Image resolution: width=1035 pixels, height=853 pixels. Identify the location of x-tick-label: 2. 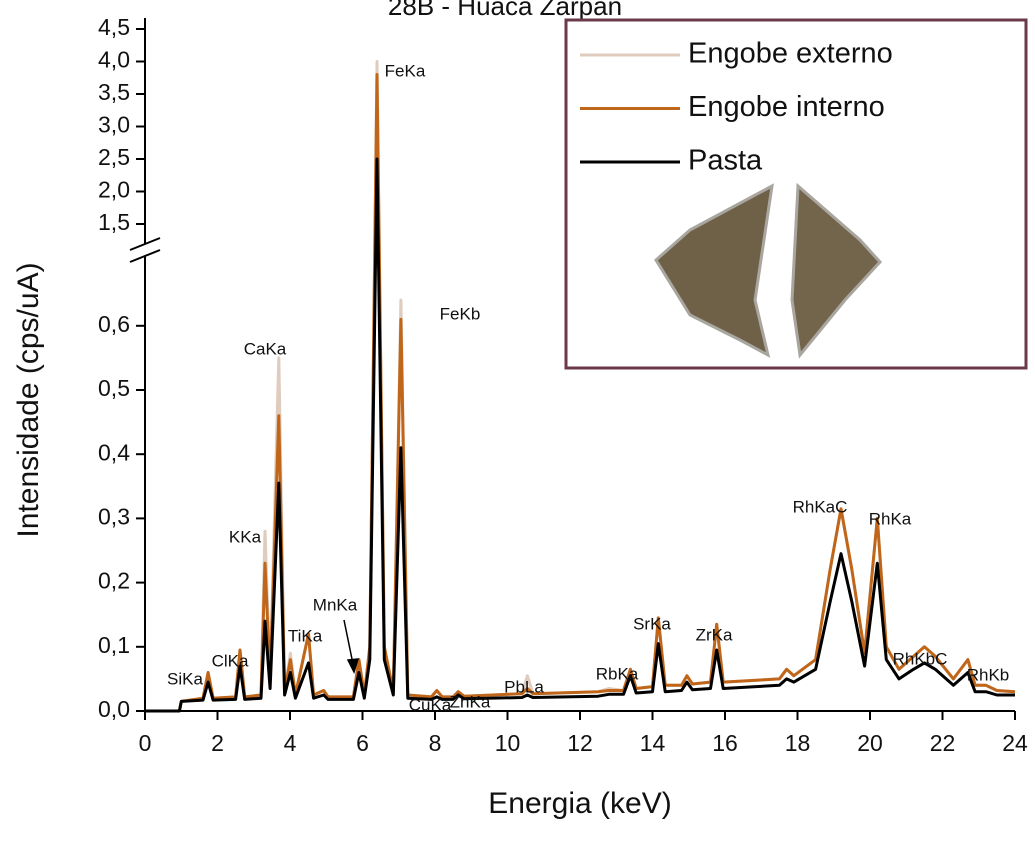
(217, 743).